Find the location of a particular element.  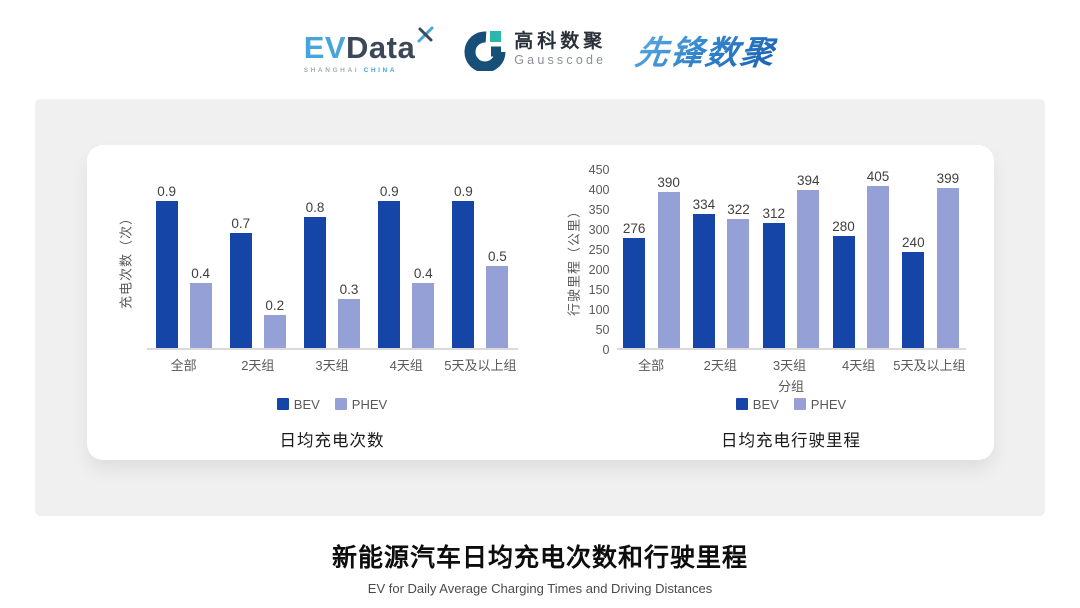

bev-bar-wrap: 240 is located at coordinates (913, 291).